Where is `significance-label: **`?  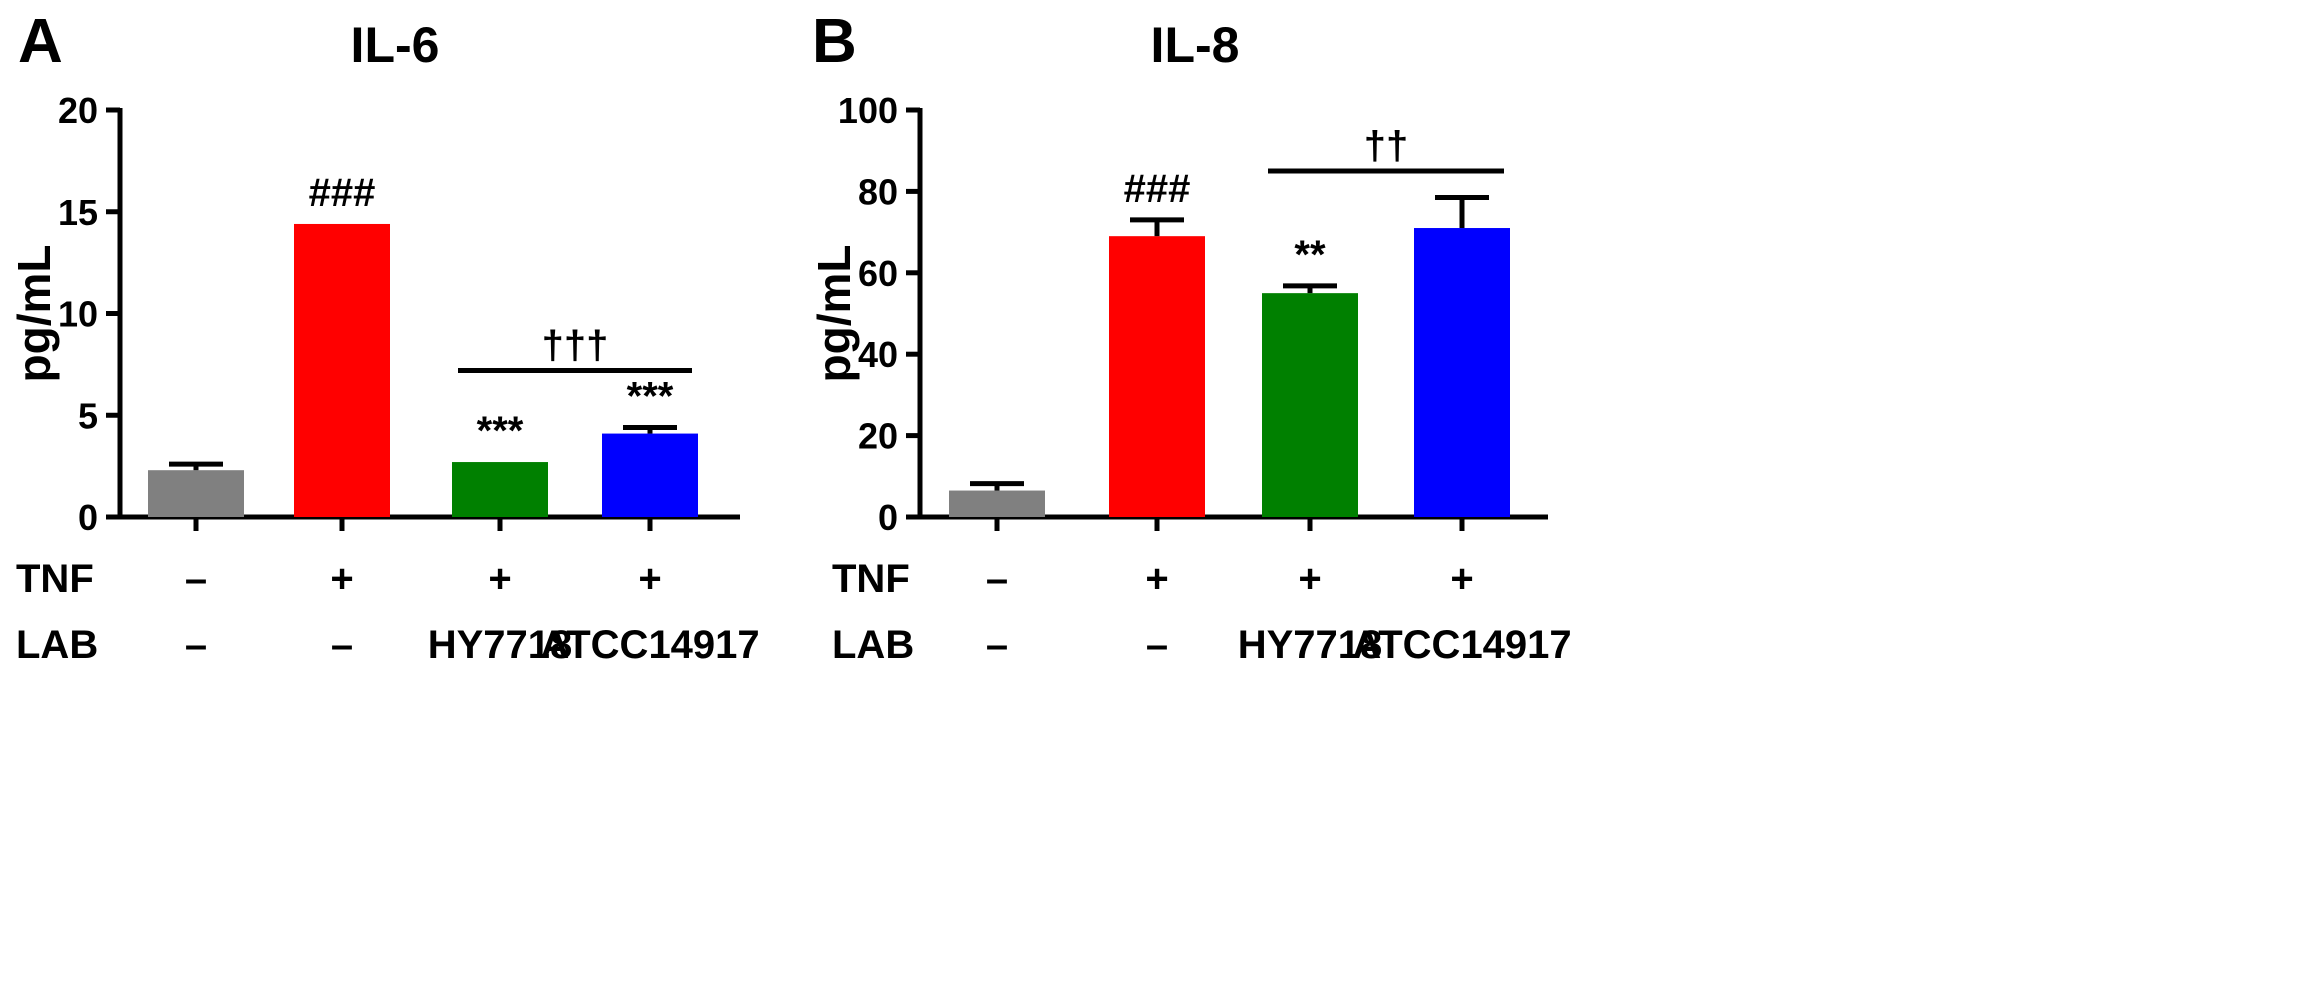 significance-label: ** is located at coordinates (1310, 255).